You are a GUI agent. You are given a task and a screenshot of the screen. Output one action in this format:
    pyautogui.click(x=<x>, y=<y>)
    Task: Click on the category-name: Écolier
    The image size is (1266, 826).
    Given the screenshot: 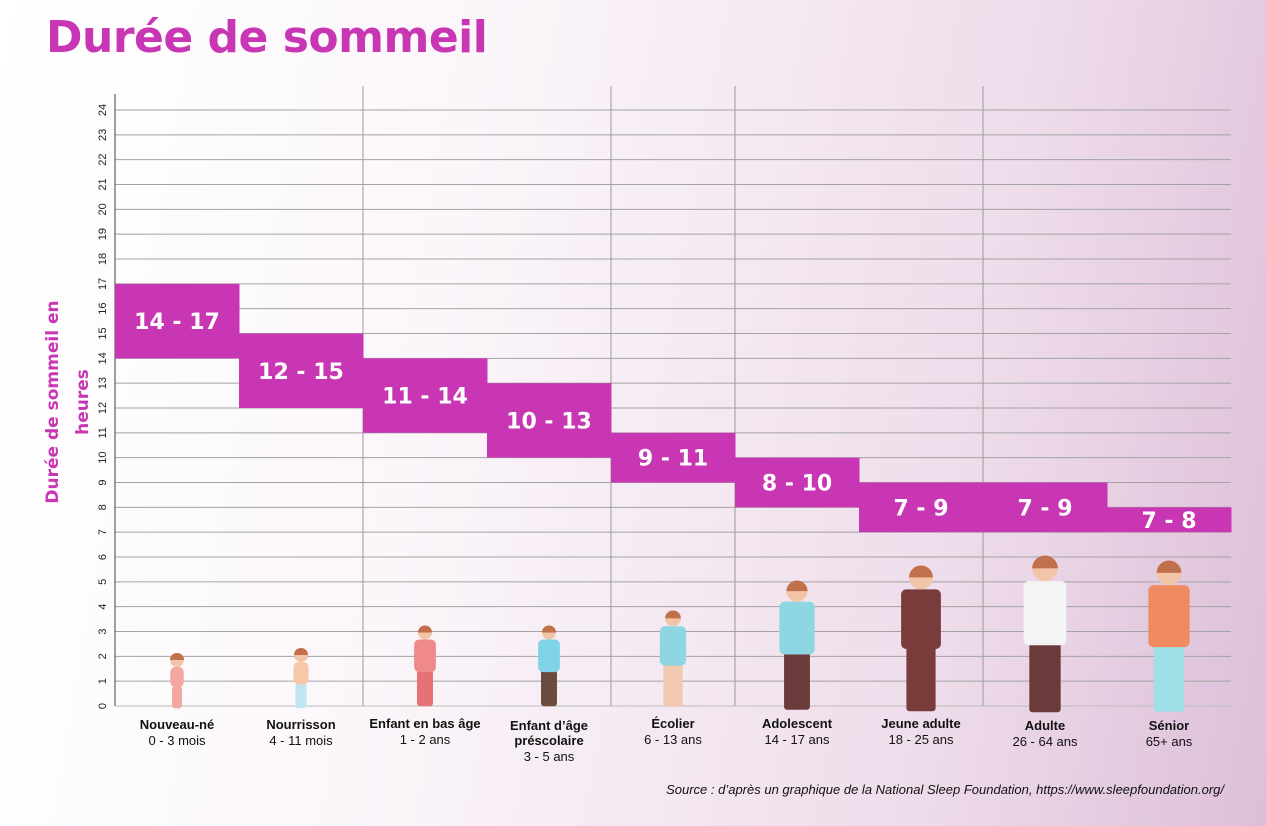 What is the action you would take?
    pyautogui.click(x=673, y=723)
    